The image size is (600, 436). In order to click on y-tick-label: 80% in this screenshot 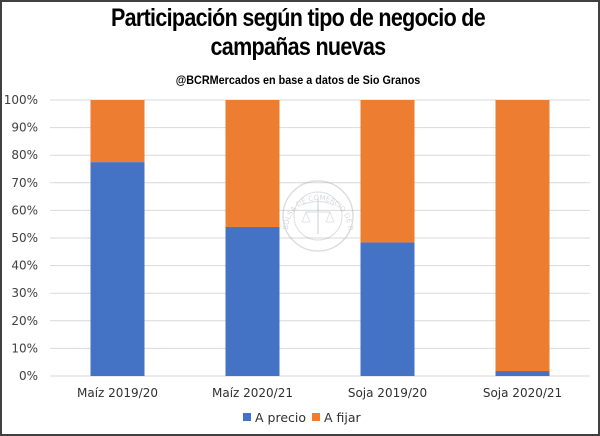, I will do `click(24, 155)`.